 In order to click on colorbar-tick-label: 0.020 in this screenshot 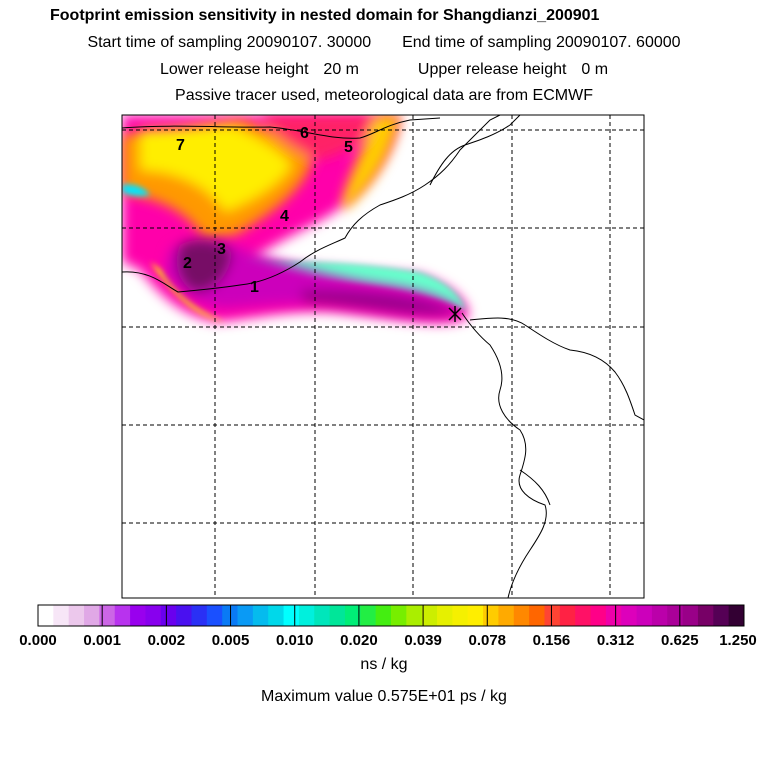, I will do `click(359, 640)`.